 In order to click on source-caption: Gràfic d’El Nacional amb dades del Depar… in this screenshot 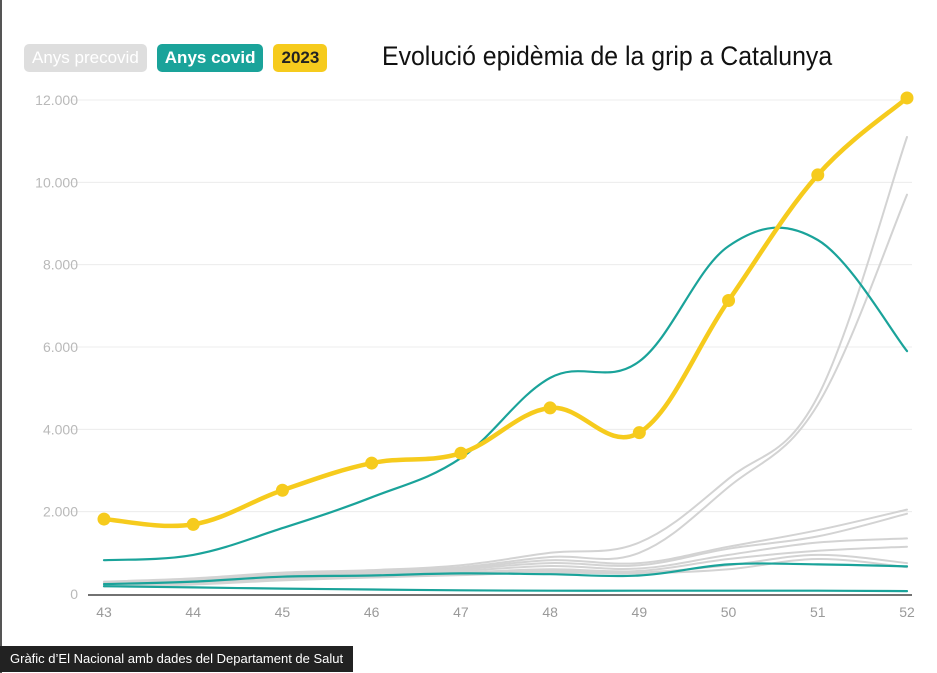, I will do `click(177, 659)`.